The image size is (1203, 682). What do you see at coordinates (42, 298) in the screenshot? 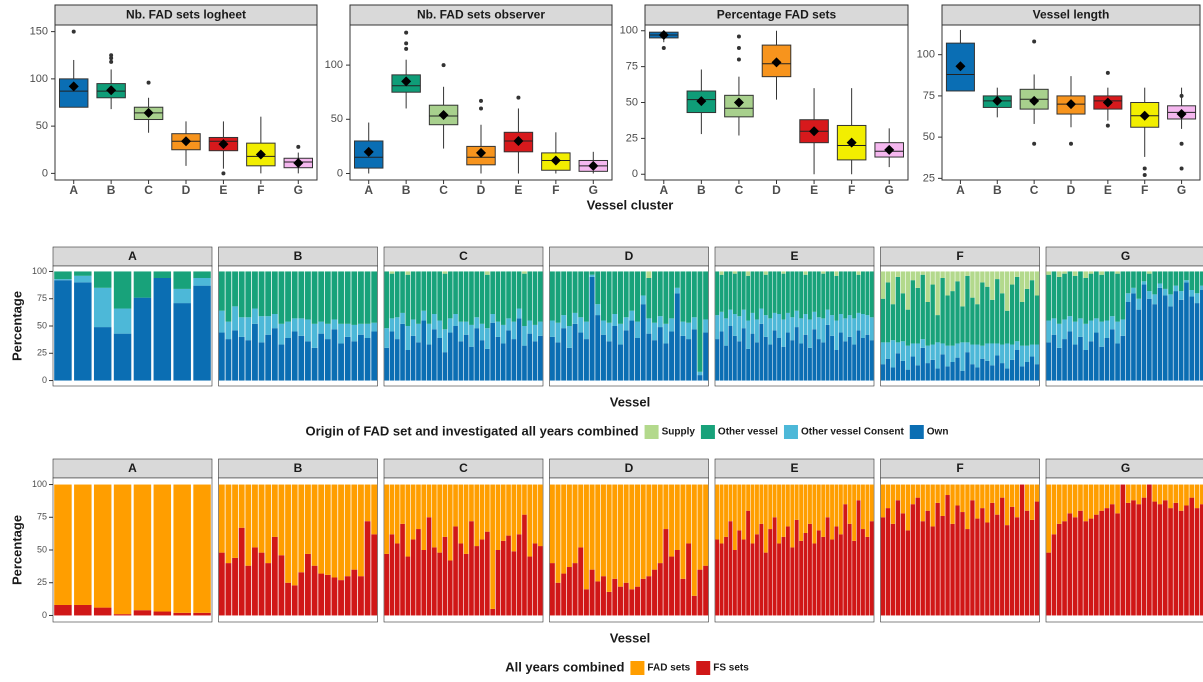
I see `y-tick-label: 75` at bounding box center [42, 298].